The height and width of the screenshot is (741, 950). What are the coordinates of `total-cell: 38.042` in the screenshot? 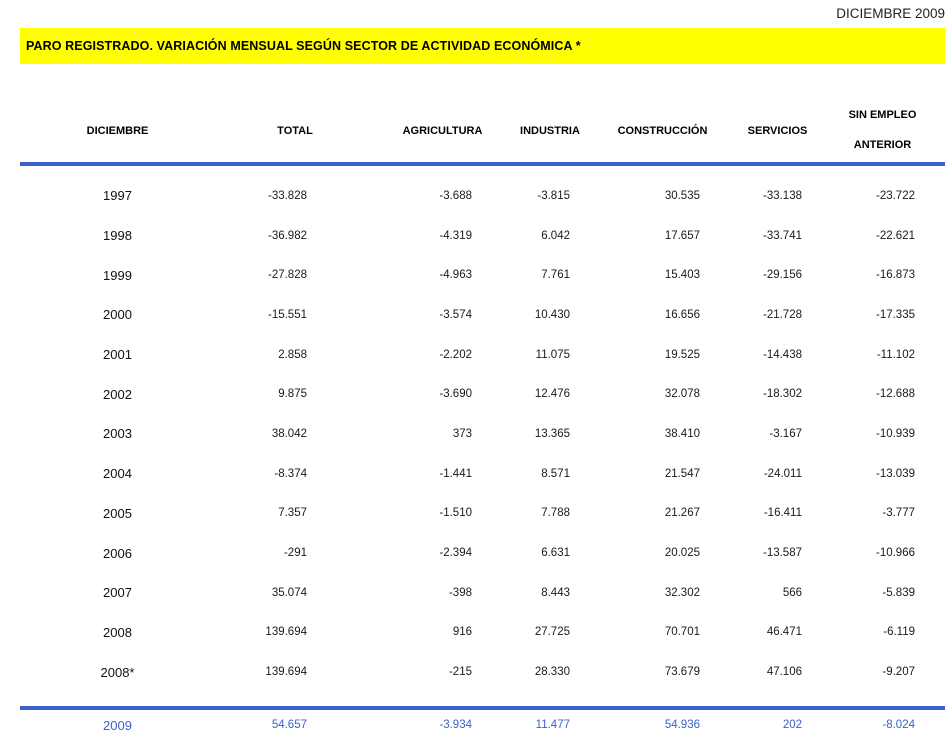 It's located at (289, 433).